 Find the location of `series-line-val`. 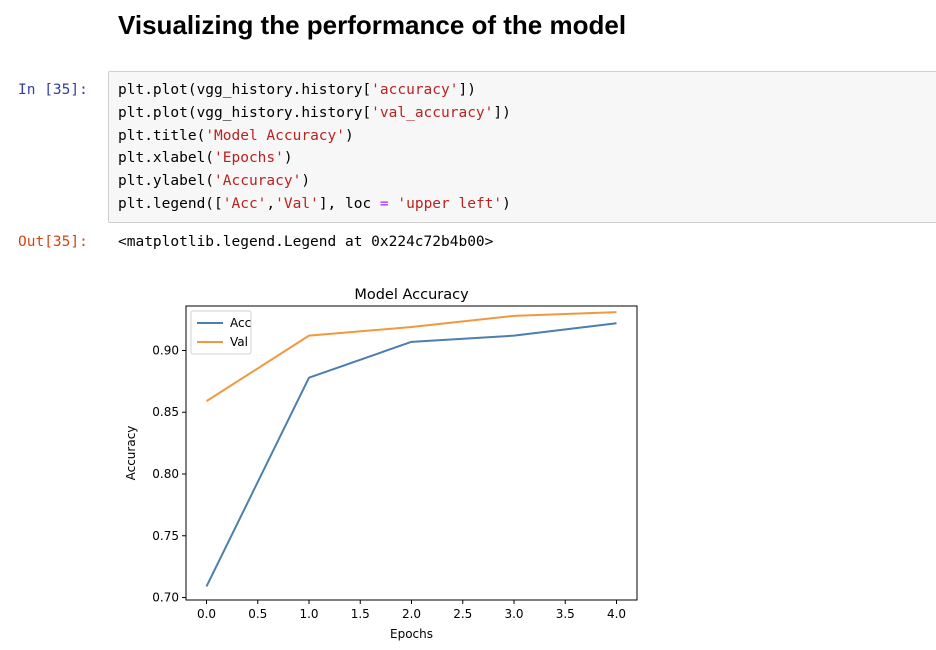

series-line-val is located at coordinates (411, 356).